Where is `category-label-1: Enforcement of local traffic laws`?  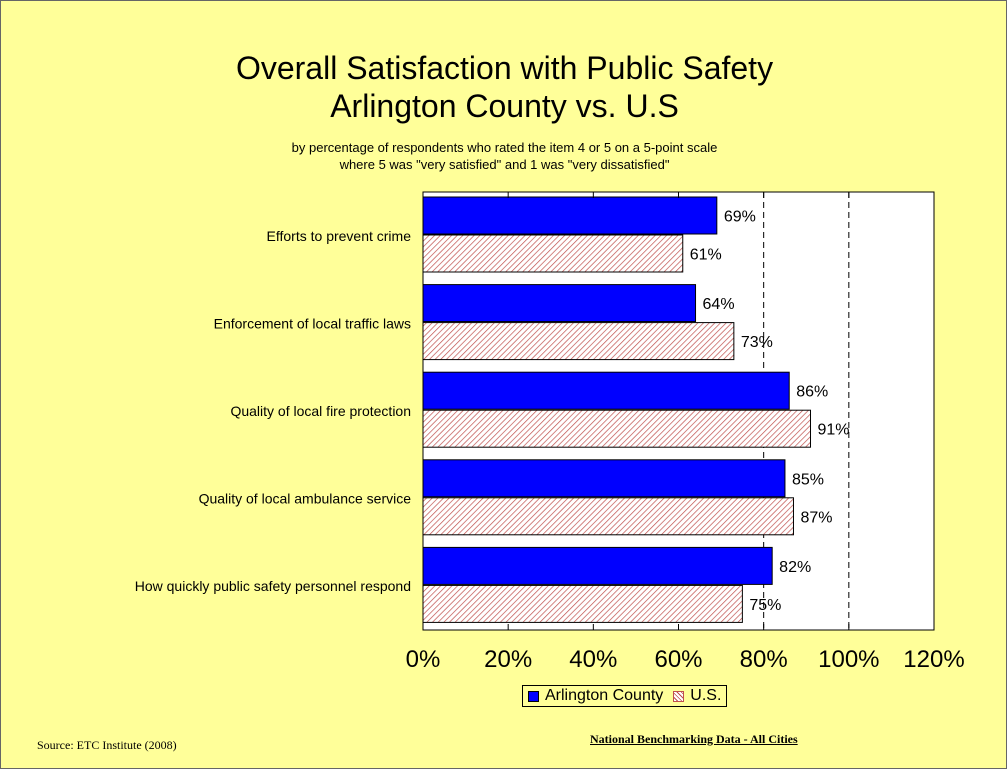
category-label-1: Enforcement of local traffic laws is located at coordinates (312, 323).